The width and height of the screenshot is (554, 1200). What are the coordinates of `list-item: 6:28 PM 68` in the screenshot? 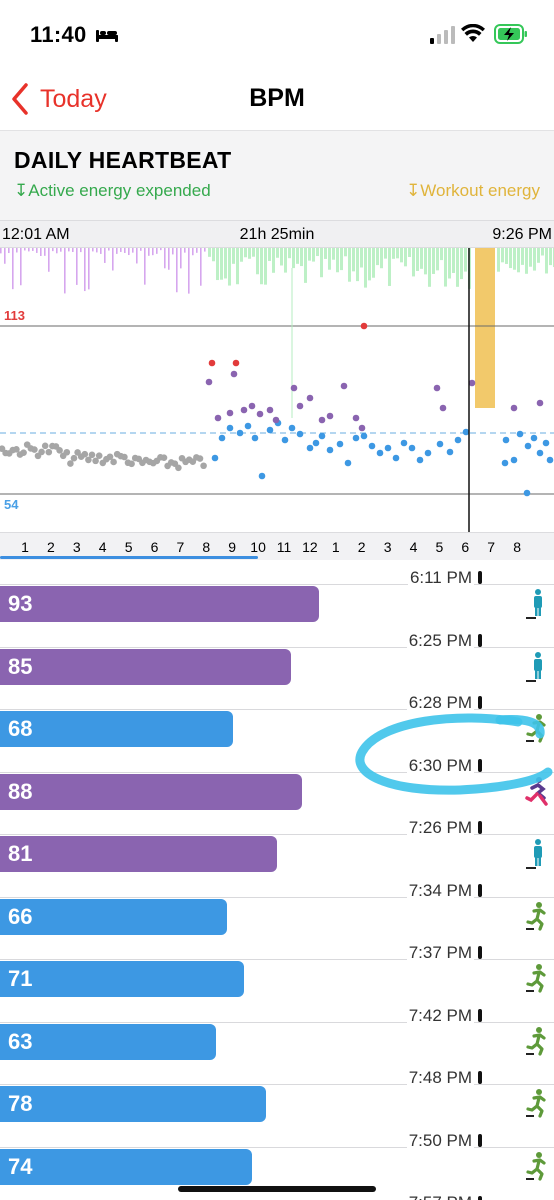 It's located at (277, 716).